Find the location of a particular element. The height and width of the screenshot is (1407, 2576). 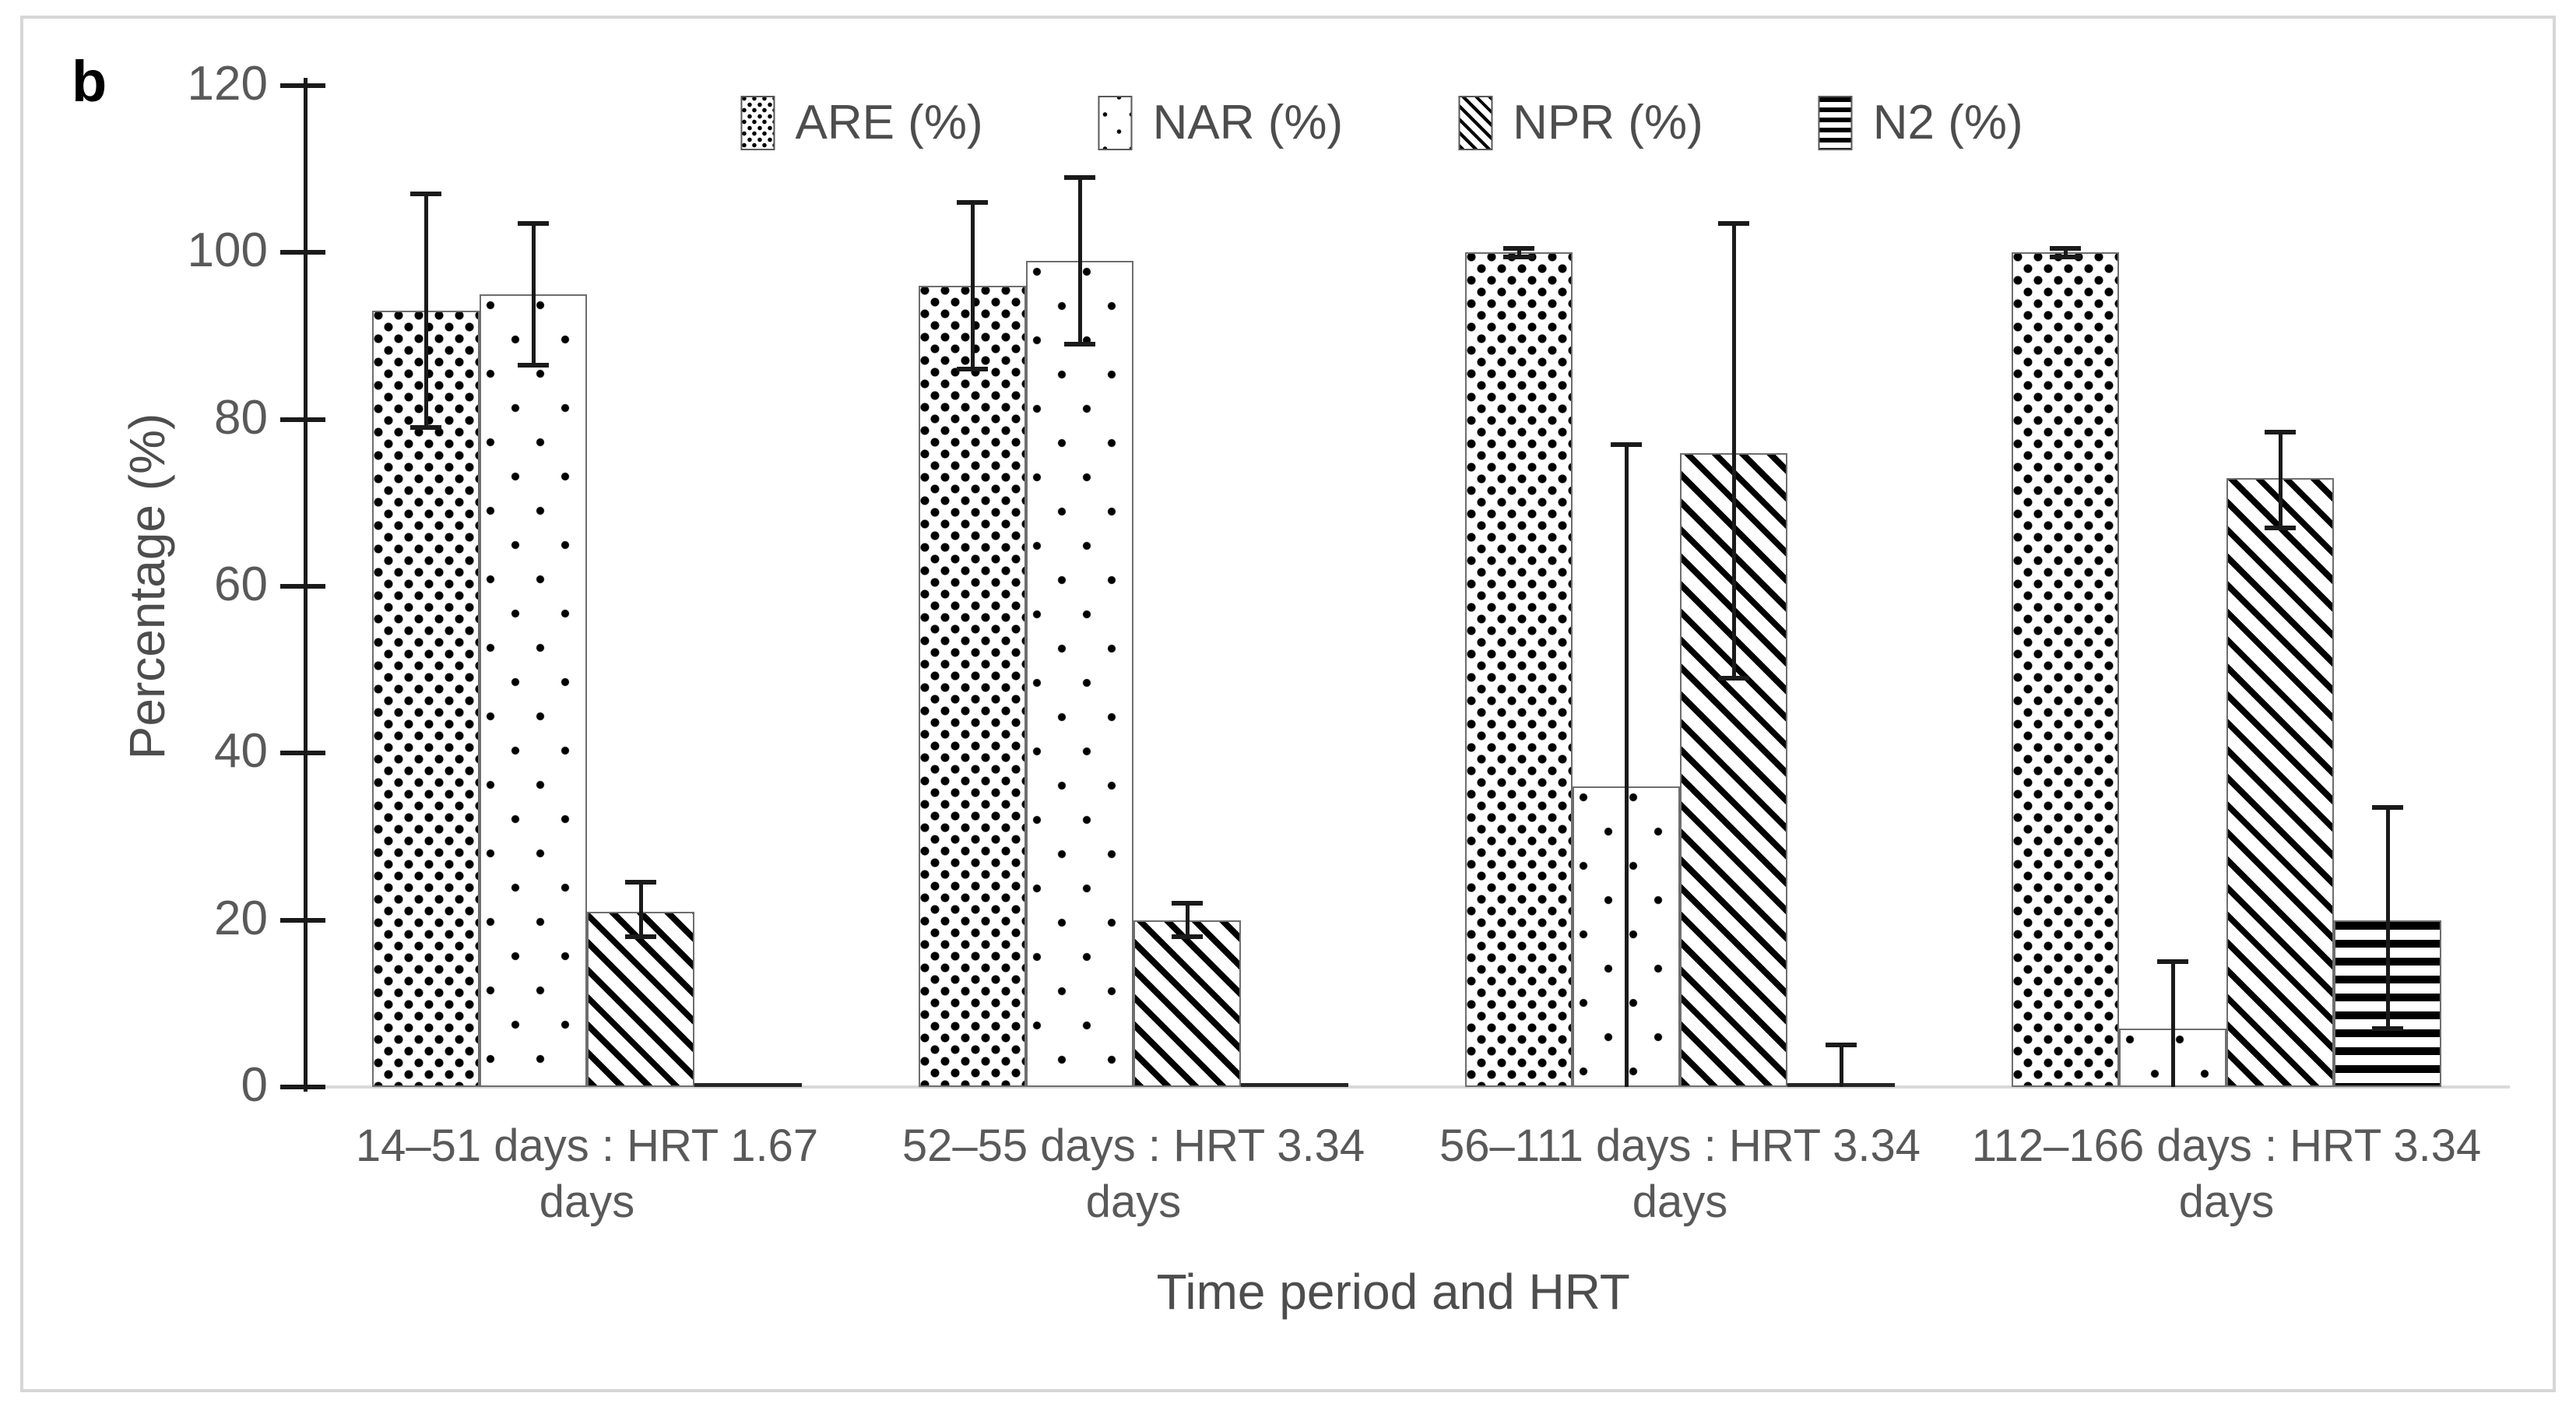

error-cap-bottom-are-group4 is located at coordinates (2065, 256).